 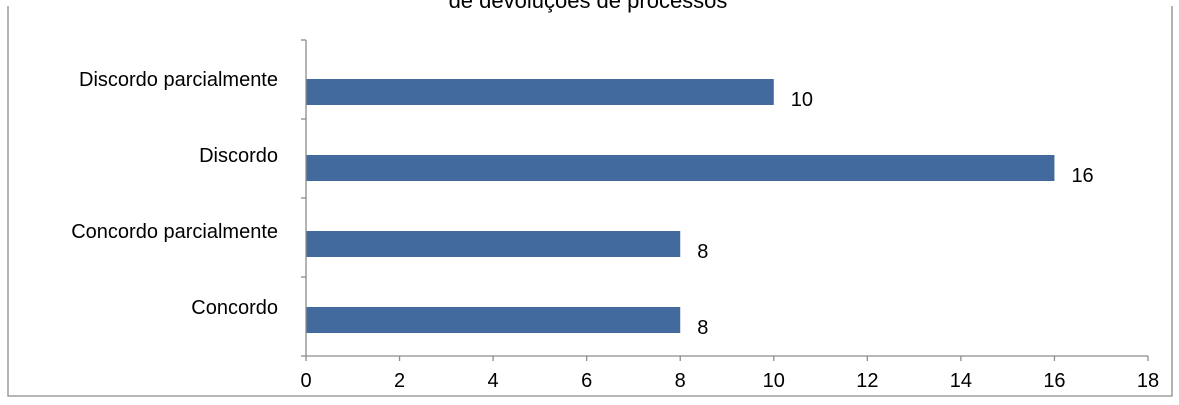 What do you see at coordinates (588, 6) in the screenshot?
I see `chart-title: de devoluções de processos` at bounding box center [588, 6].